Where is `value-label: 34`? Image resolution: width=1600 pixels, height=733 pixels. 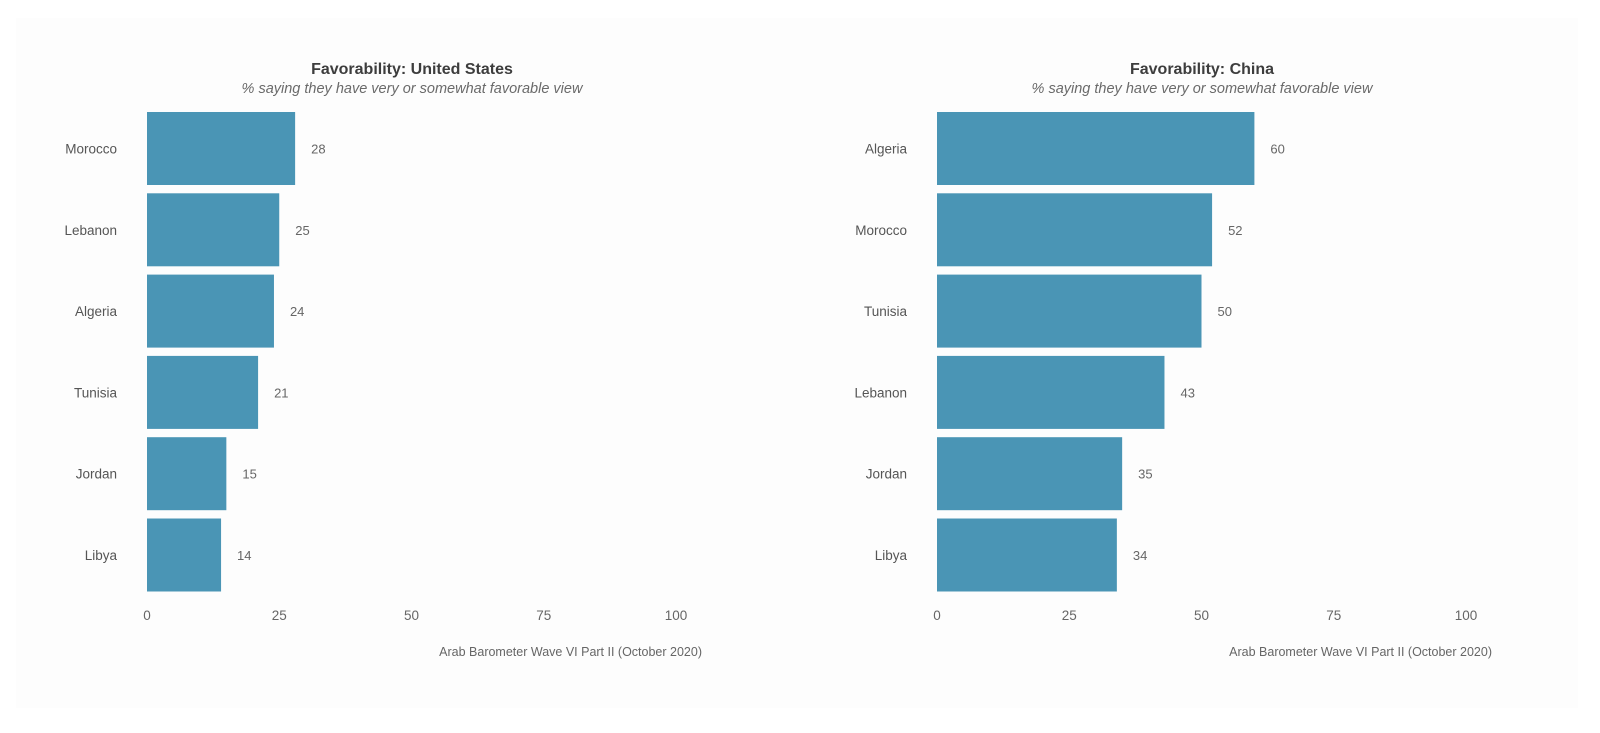
value-label: 34 is located at coordinates (1140, 555).